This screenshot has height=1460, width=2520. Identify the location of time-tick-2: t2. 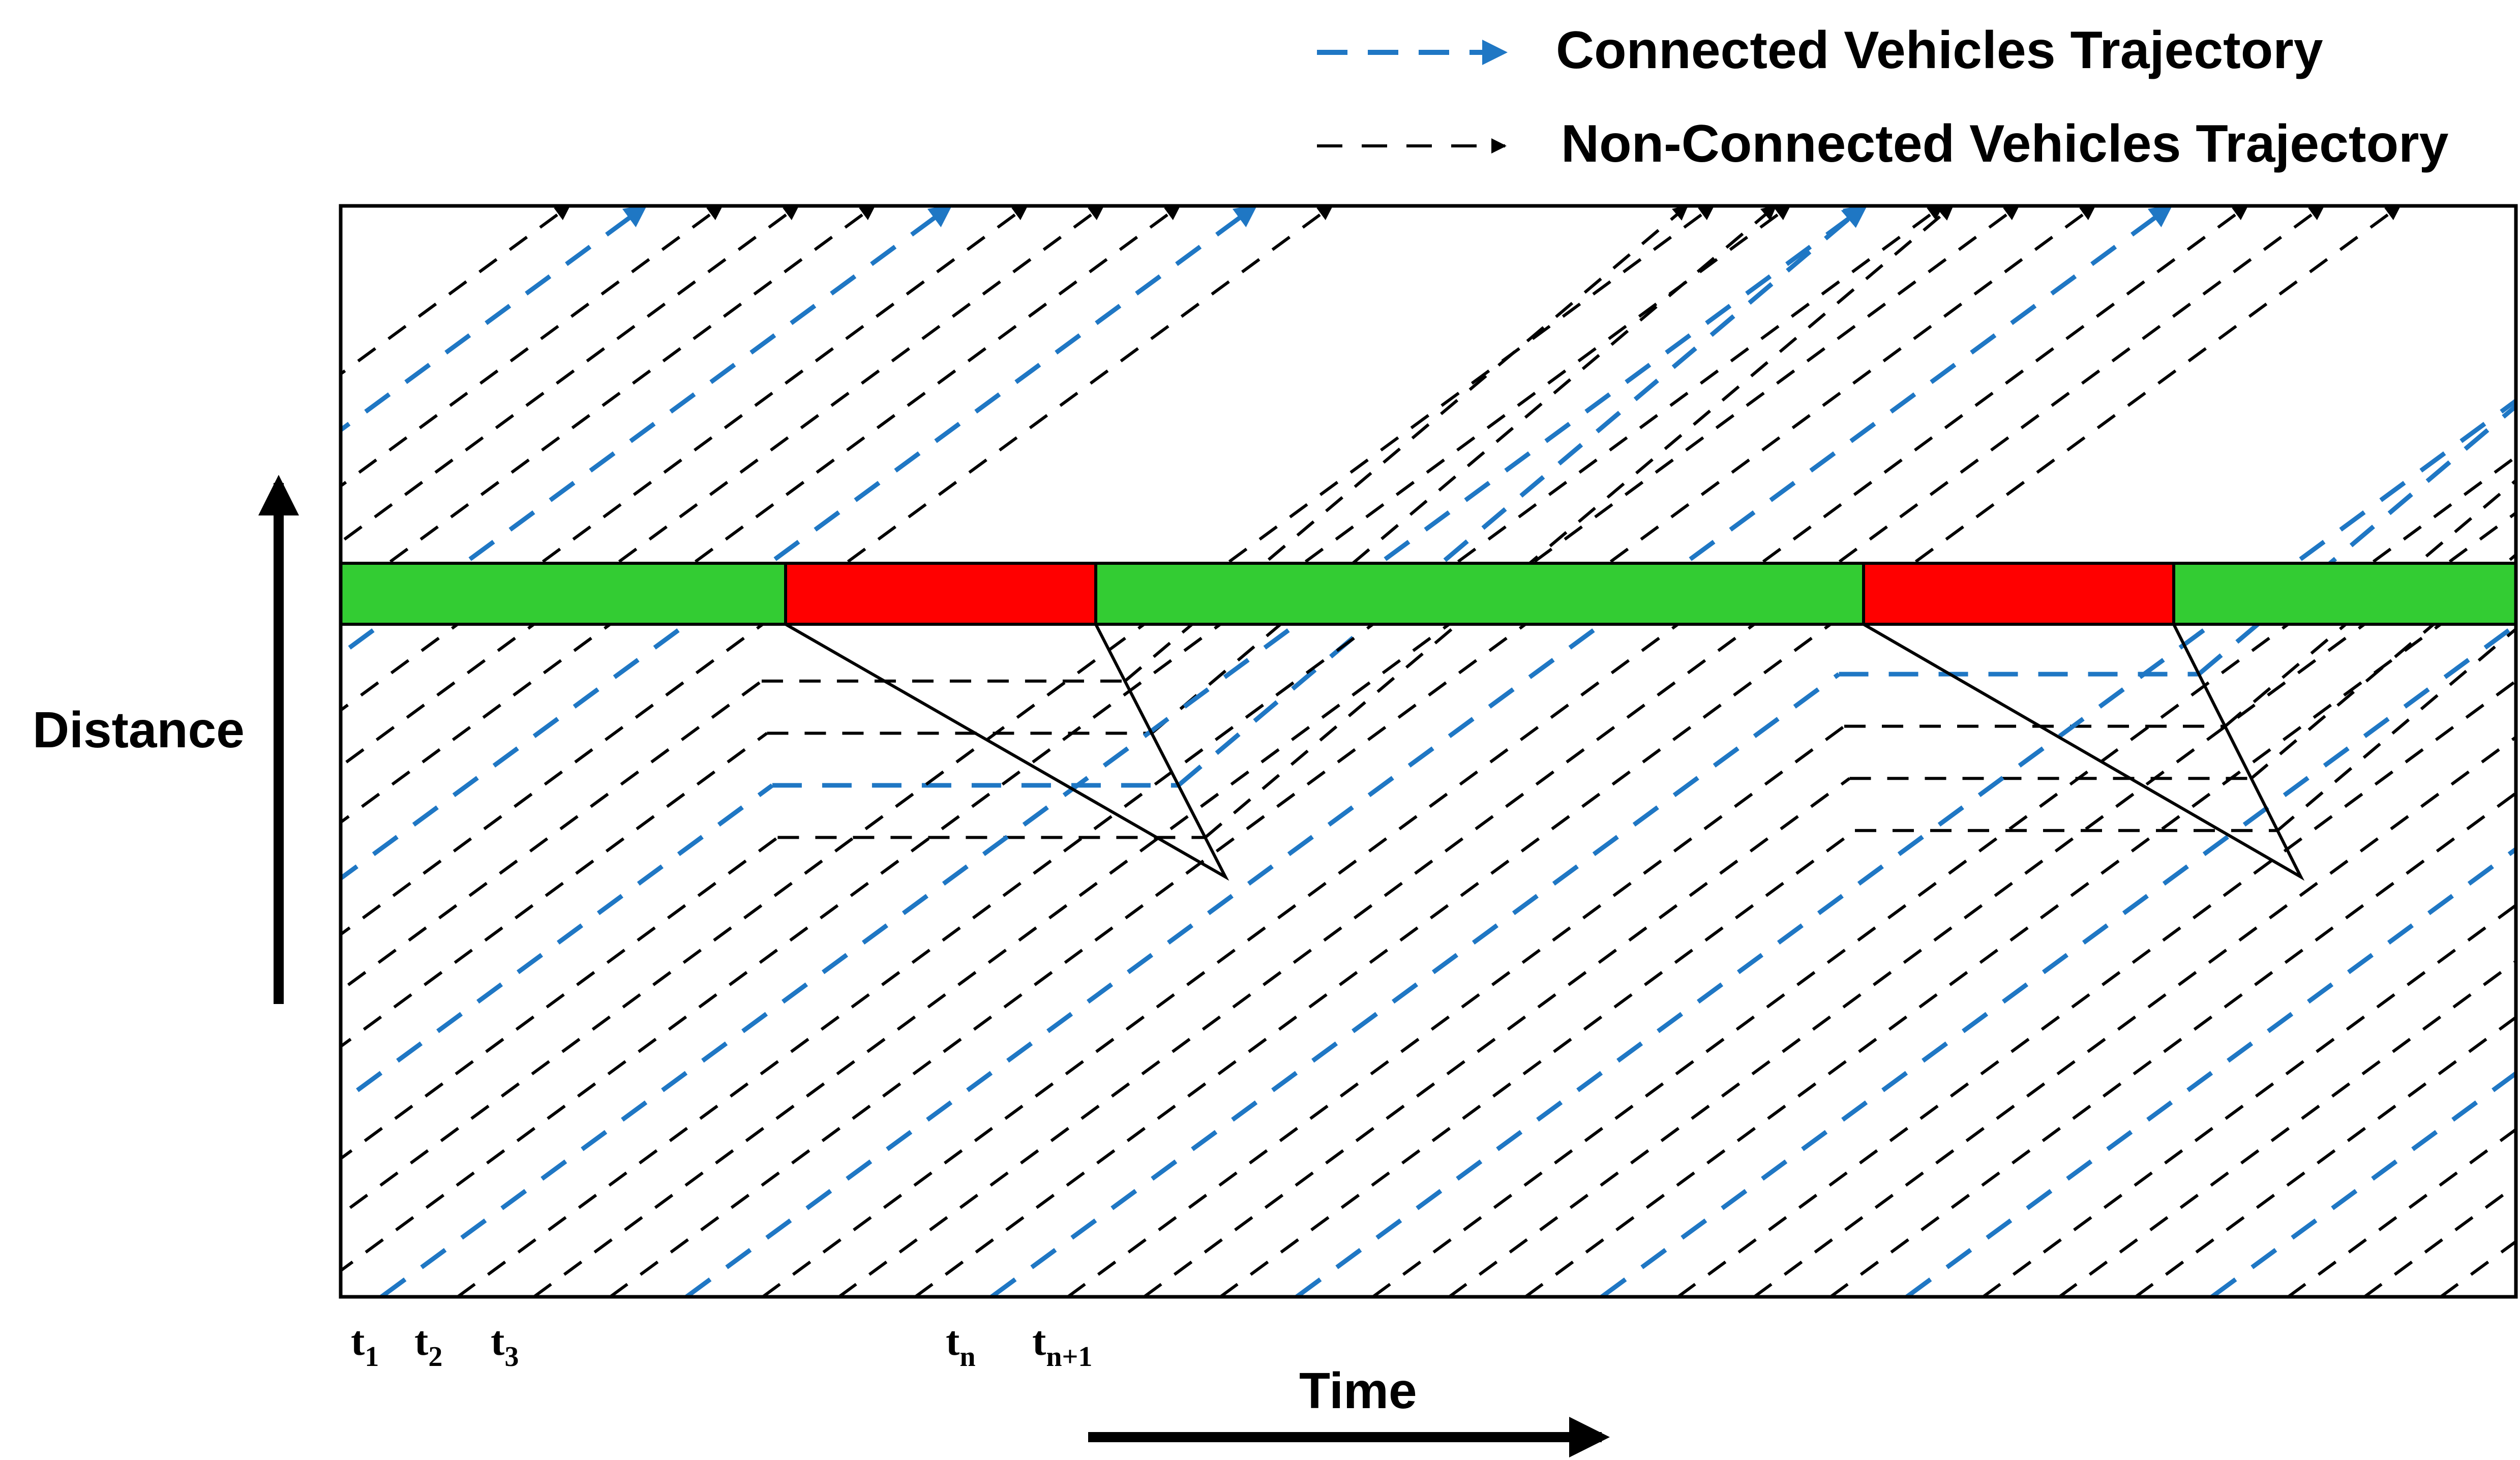
(428, 1345).